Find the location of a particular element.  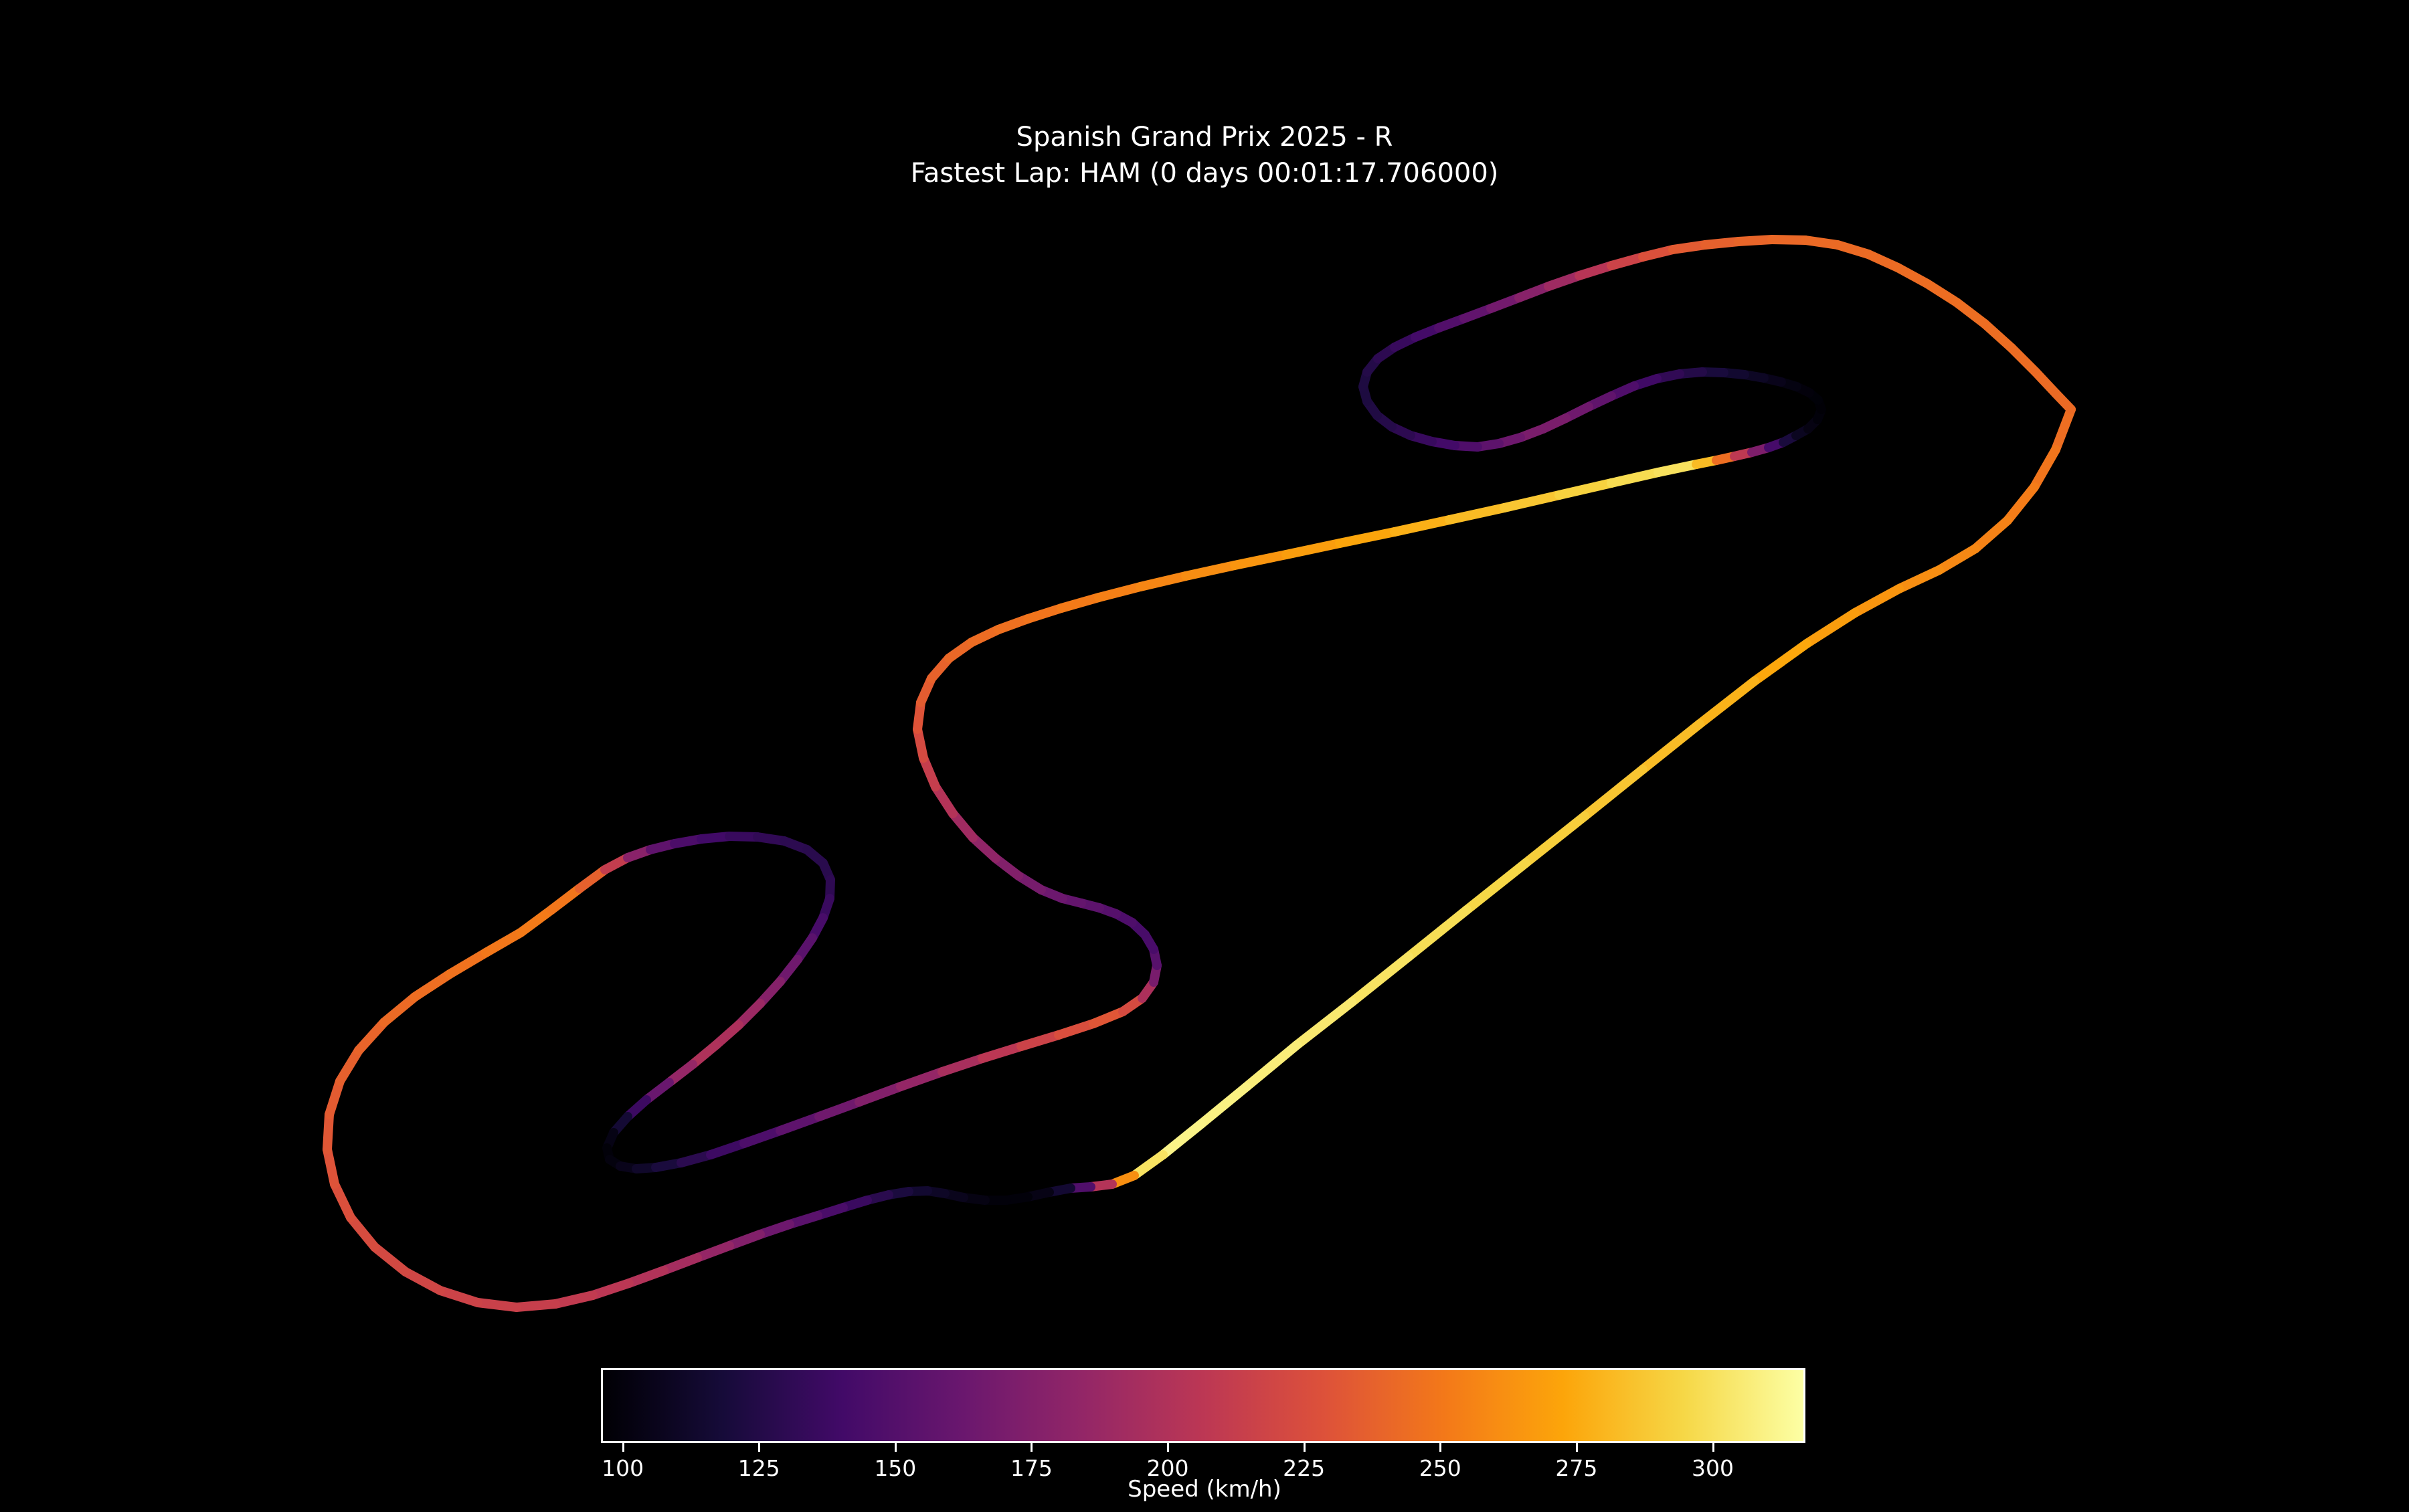

colorbar-tick-label: 275 is located at coordinates (1576, 1468).